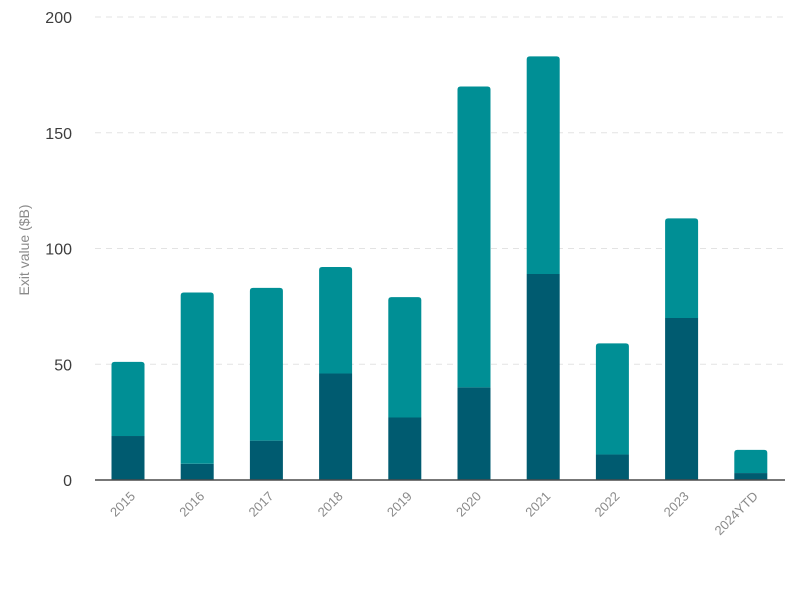 The image size is (800, 595). I want to click on x-tick-label: 2016, so click(191, 504).